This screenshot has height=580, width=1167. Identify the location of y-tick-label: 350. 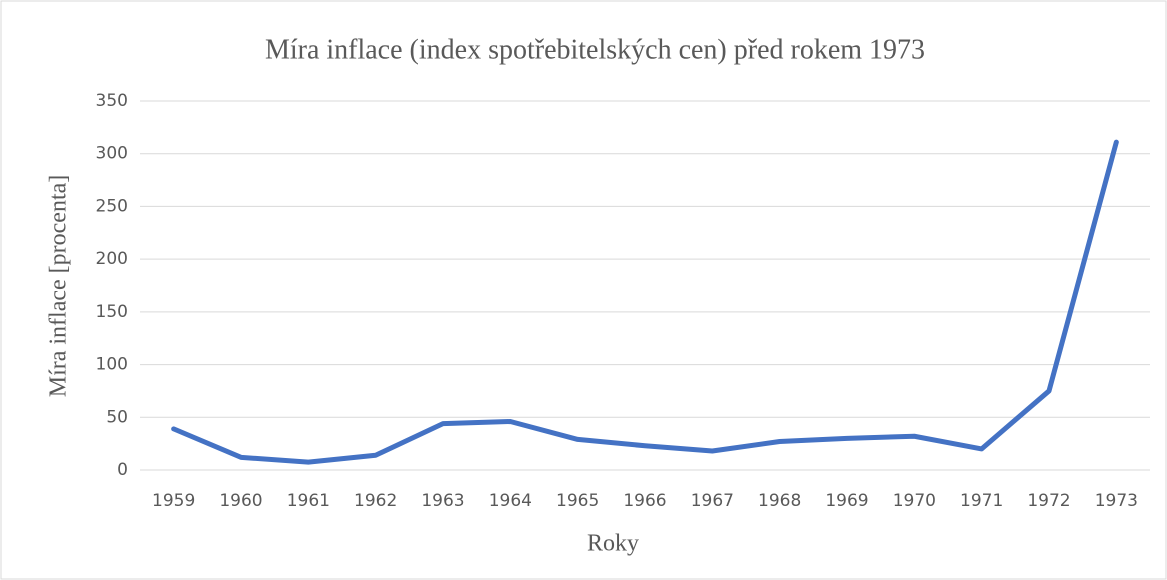
(112, 101).